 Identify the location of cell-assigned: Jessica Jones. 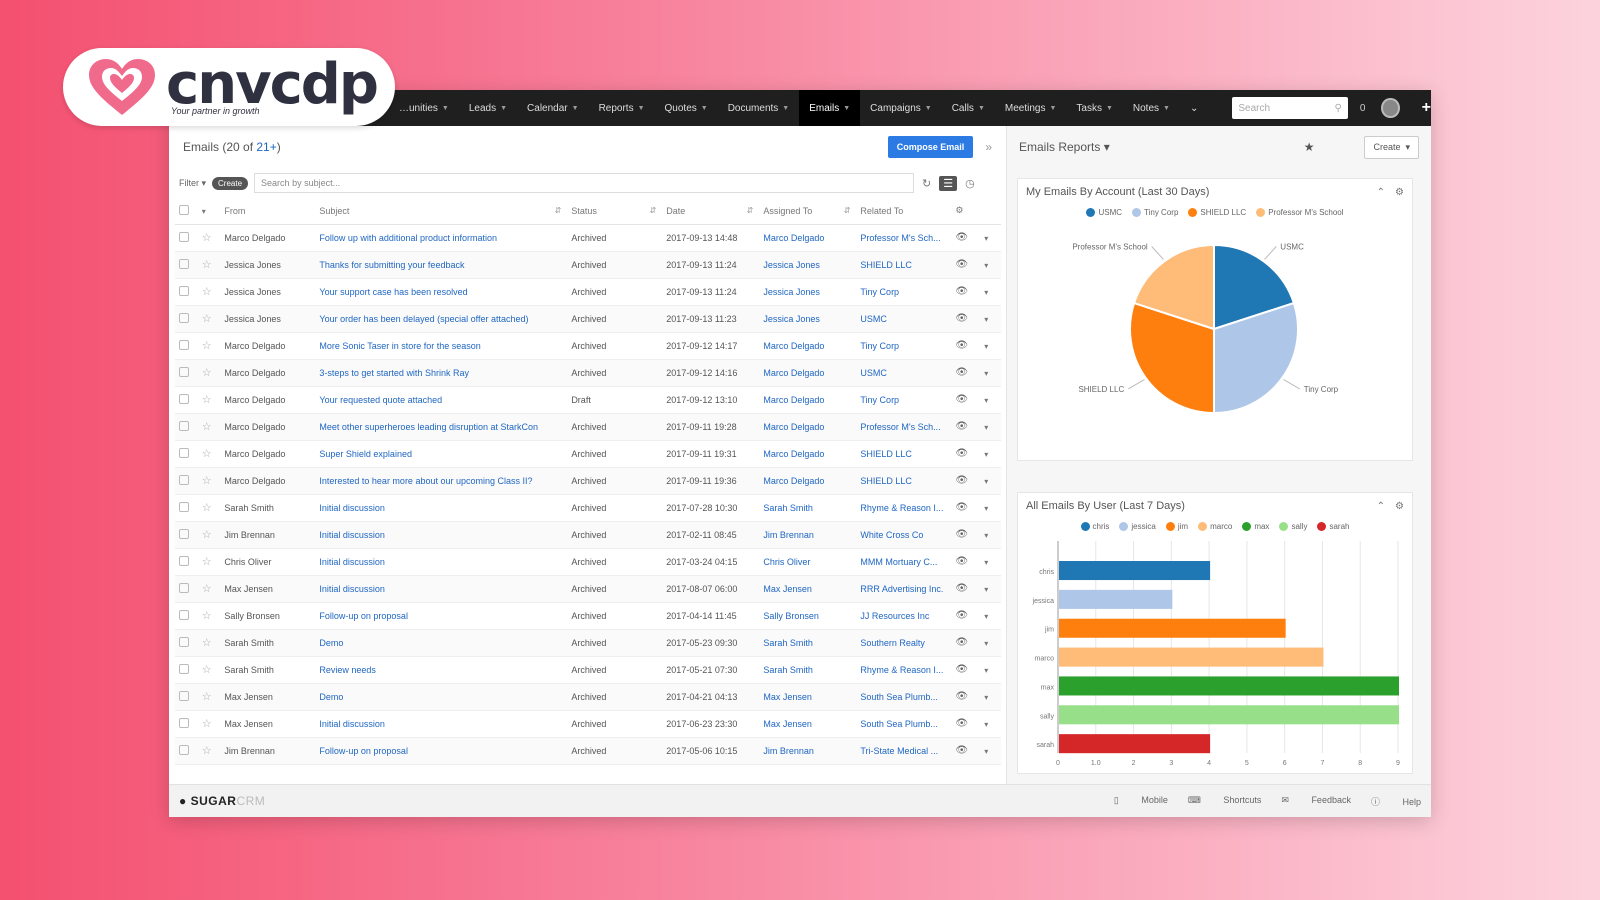
(808, 292).